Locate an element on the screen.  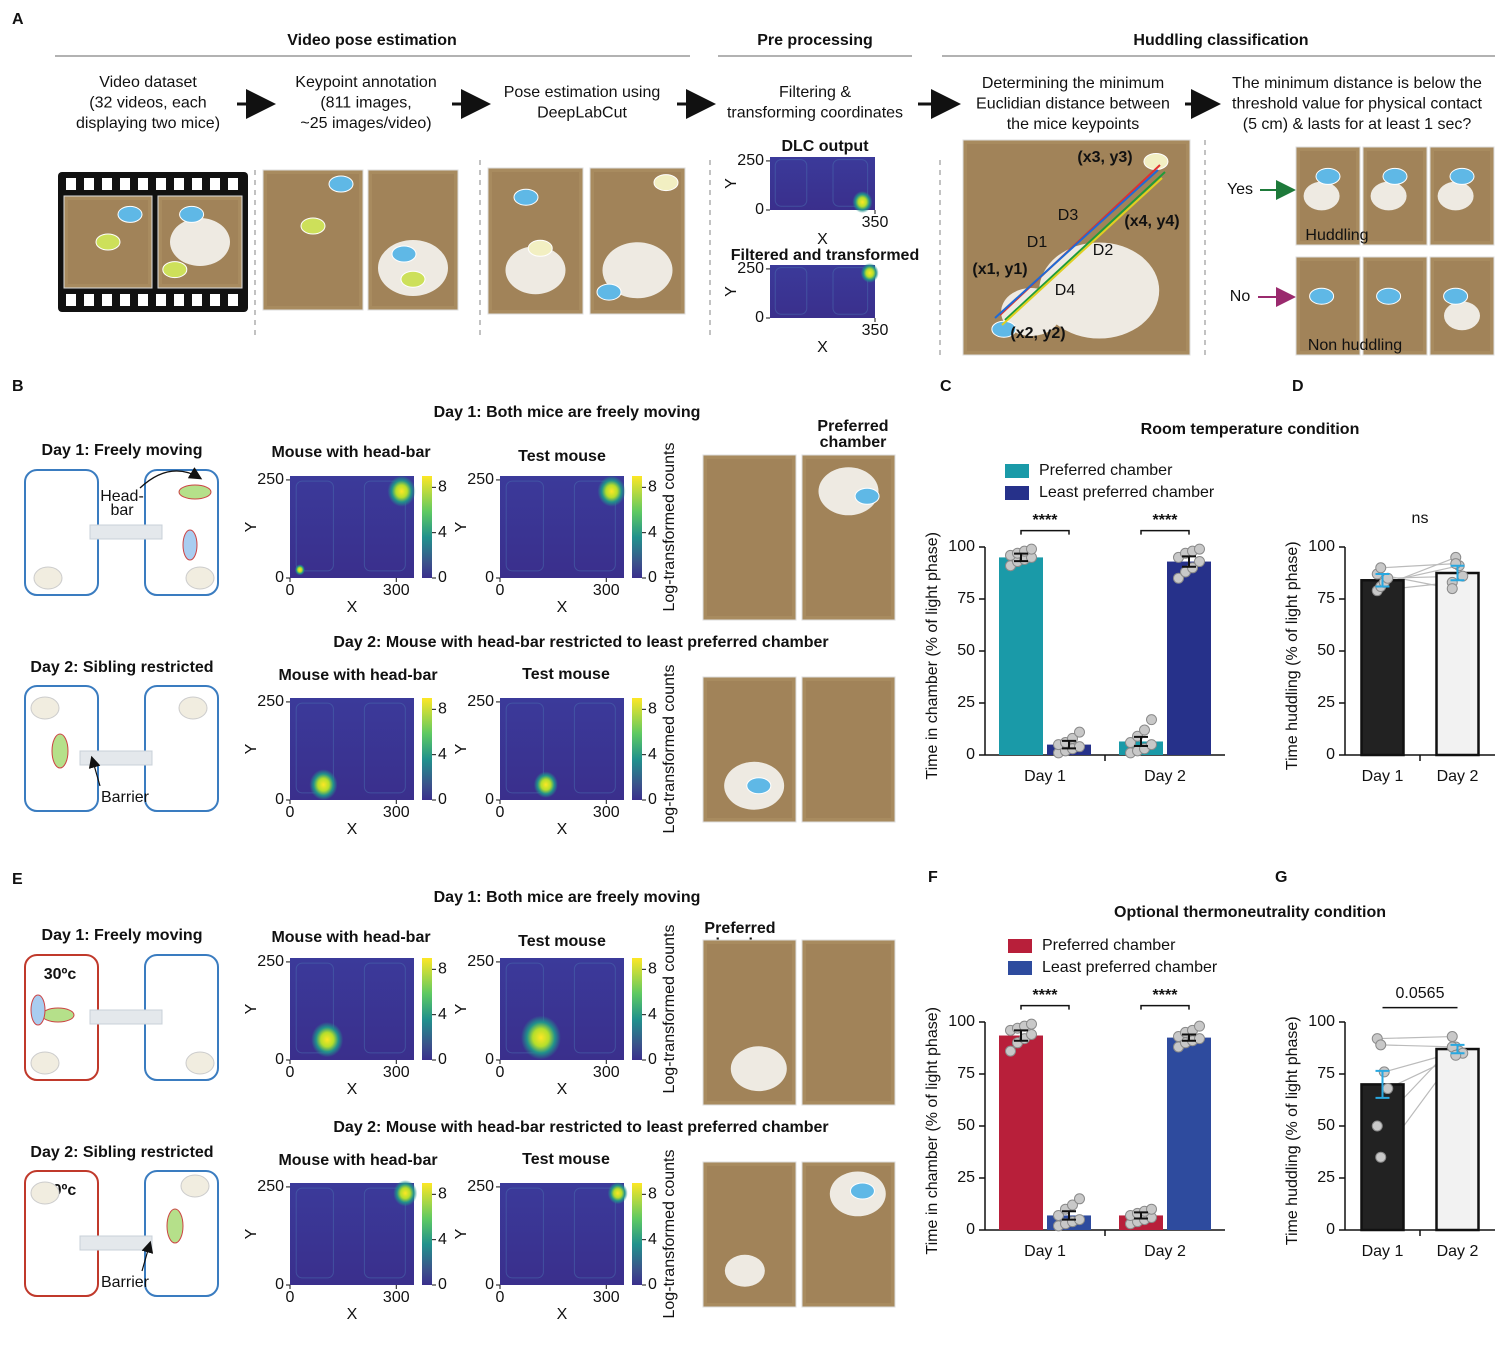
step-text: (32 videos, each is located at coordinates (147, 103).